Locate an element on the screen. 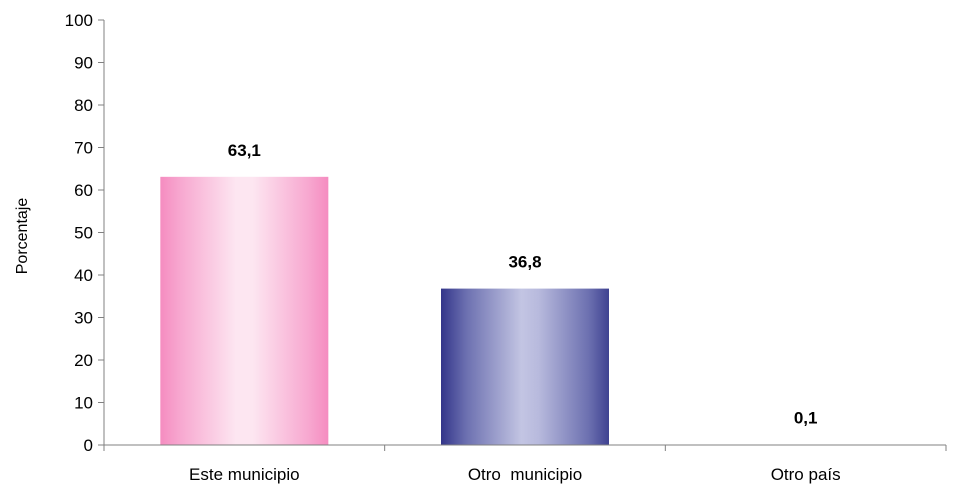  x-category-label: Otro municipio is located at coordinates (525, 474).